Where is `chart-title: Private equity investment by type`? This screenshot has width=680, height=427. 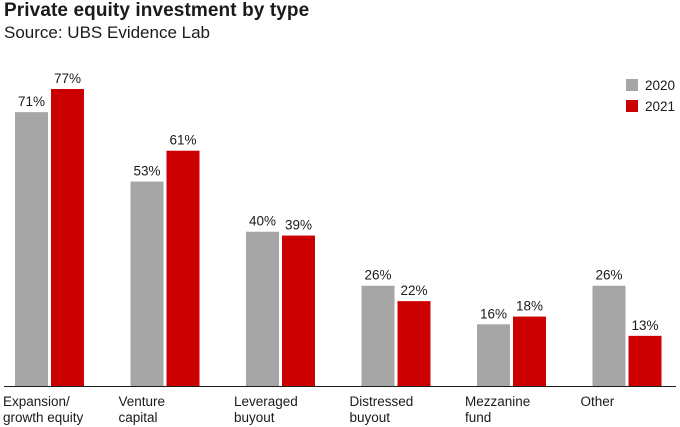 chart-title: Private equity investment by type is located at coordinates (157, 10).